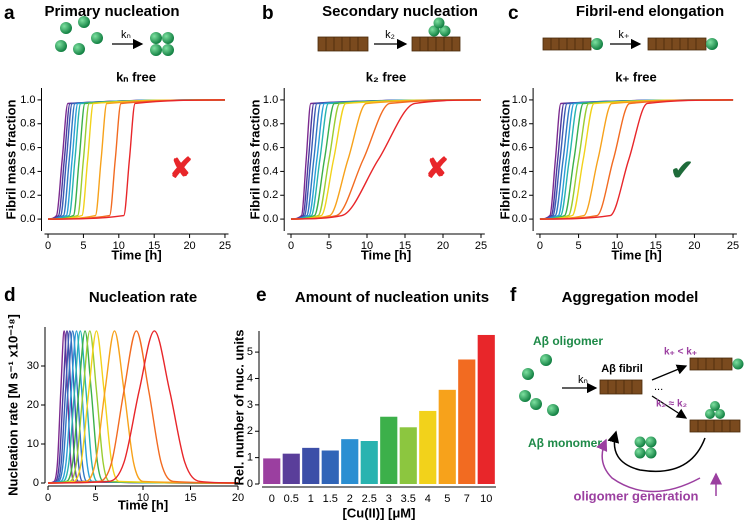  What do you see at coordinates (400, 11) in the screenshot?
I see `panel-title: Secondary nucleation` at bounding box center [400, 11].